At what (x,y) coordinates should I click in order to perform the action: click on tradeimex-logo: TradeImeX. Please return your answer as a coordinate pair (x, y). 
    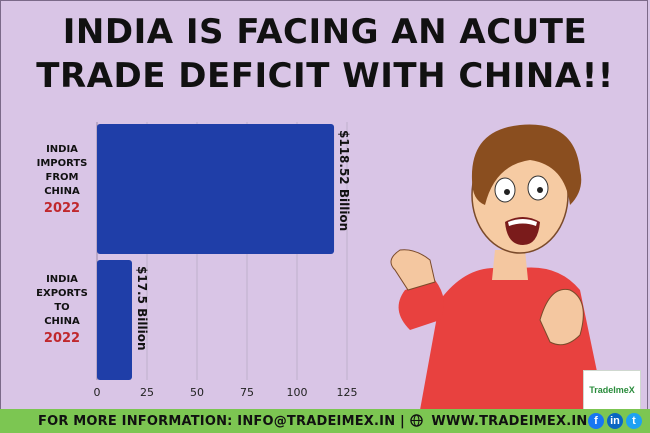
    Looking at the image, I should click on (612, 390).